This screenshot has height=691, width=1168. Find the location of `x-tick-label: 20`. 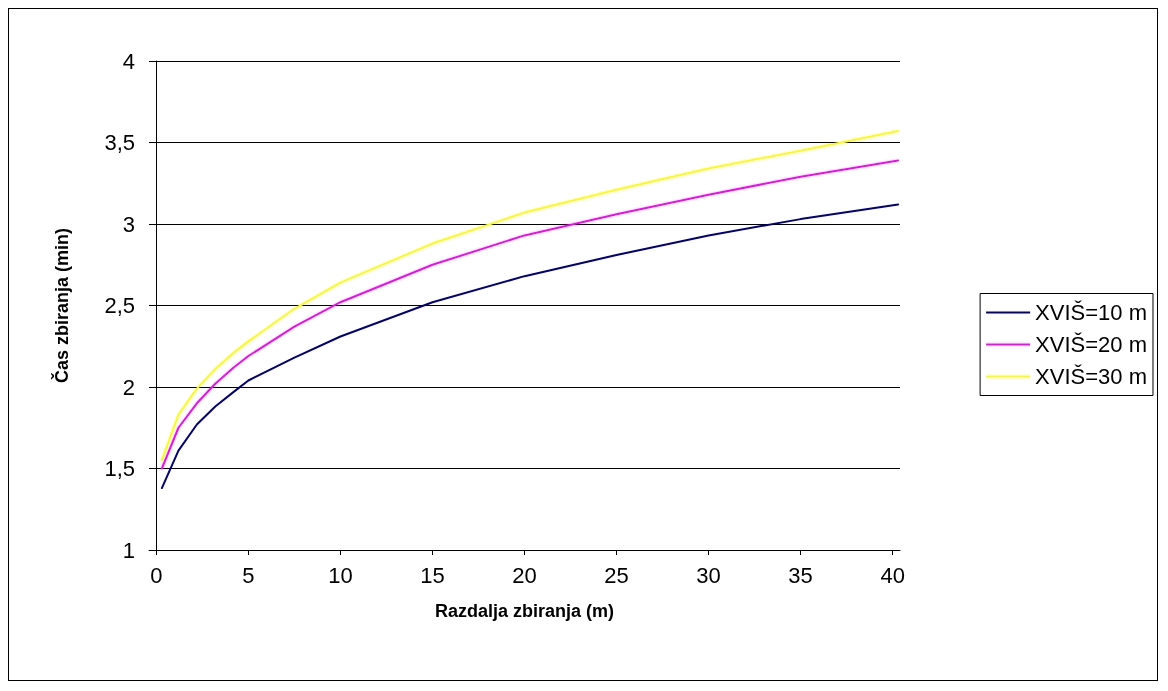

x-tick-label: 20 is located at coordinates (524, 575).